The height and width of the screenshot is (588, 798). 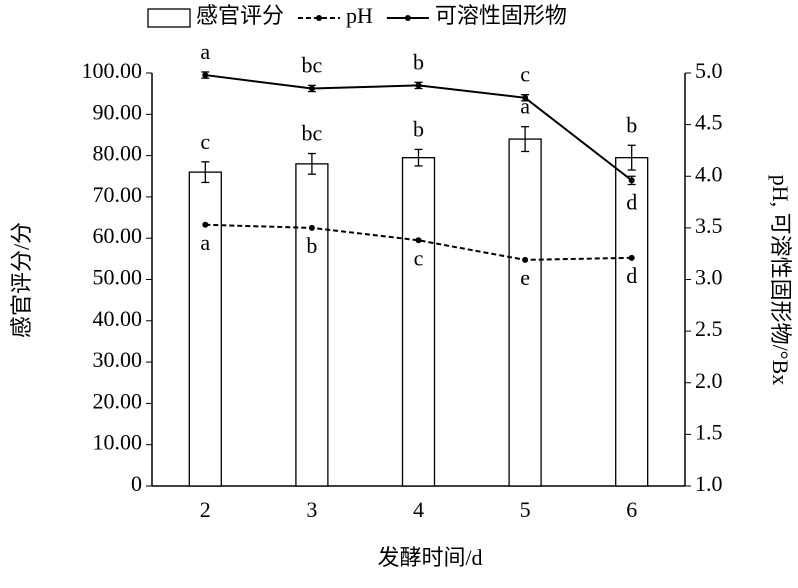 I want to click on y-tick-label: 0, so click(x=136, y=483).